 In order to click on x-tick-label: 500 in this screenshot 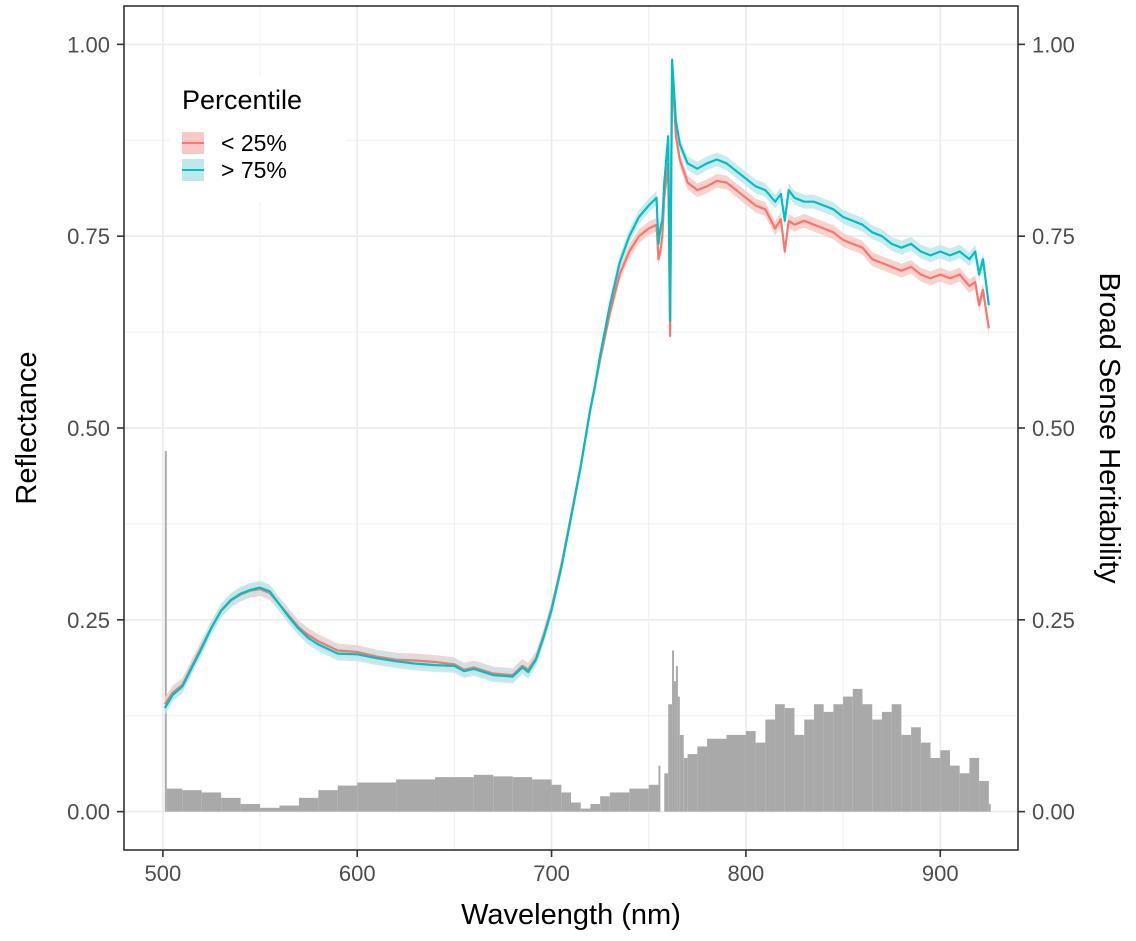, I will do `click(163, 873)`.